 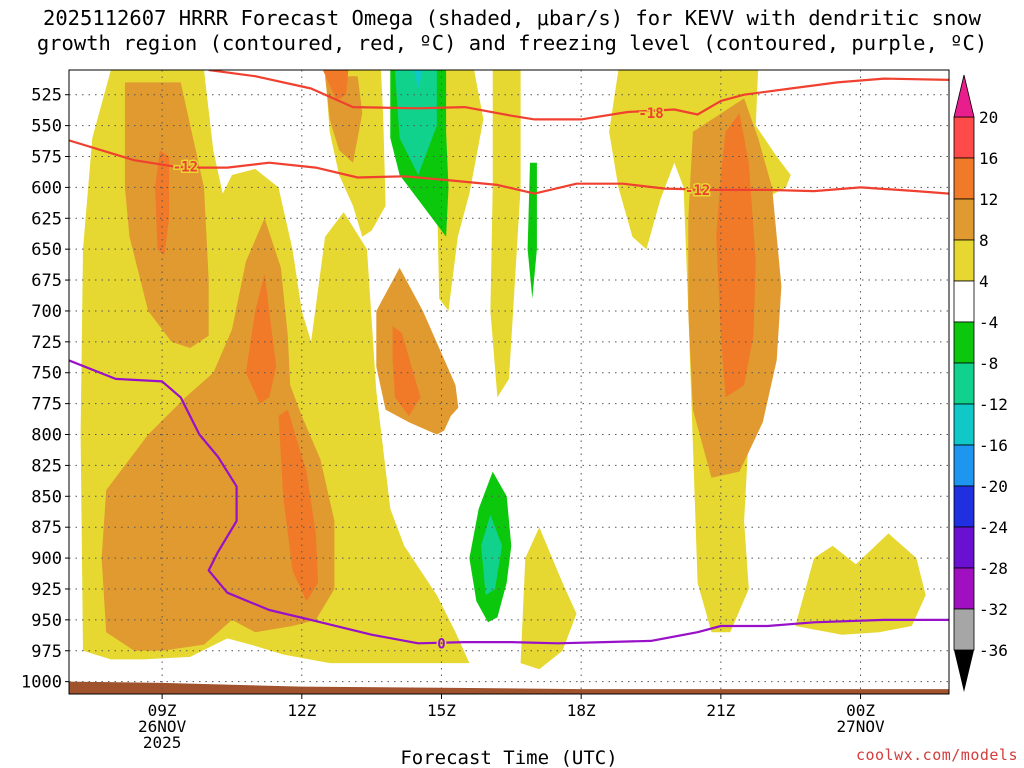 What do you see at coordinates (46, 590) in the screenshot?
I see `y-tick-label-925: 925` at bounding box center [46, 590].